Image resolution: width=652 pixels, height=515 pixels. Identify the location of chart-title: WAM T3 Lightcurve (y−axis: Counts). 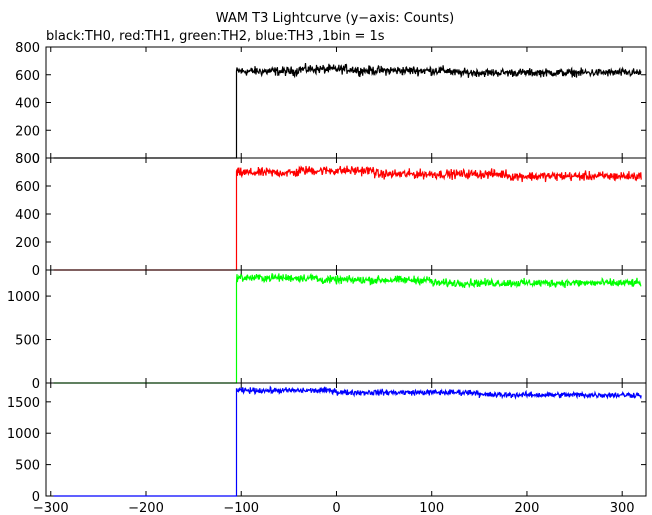
(335, 18).